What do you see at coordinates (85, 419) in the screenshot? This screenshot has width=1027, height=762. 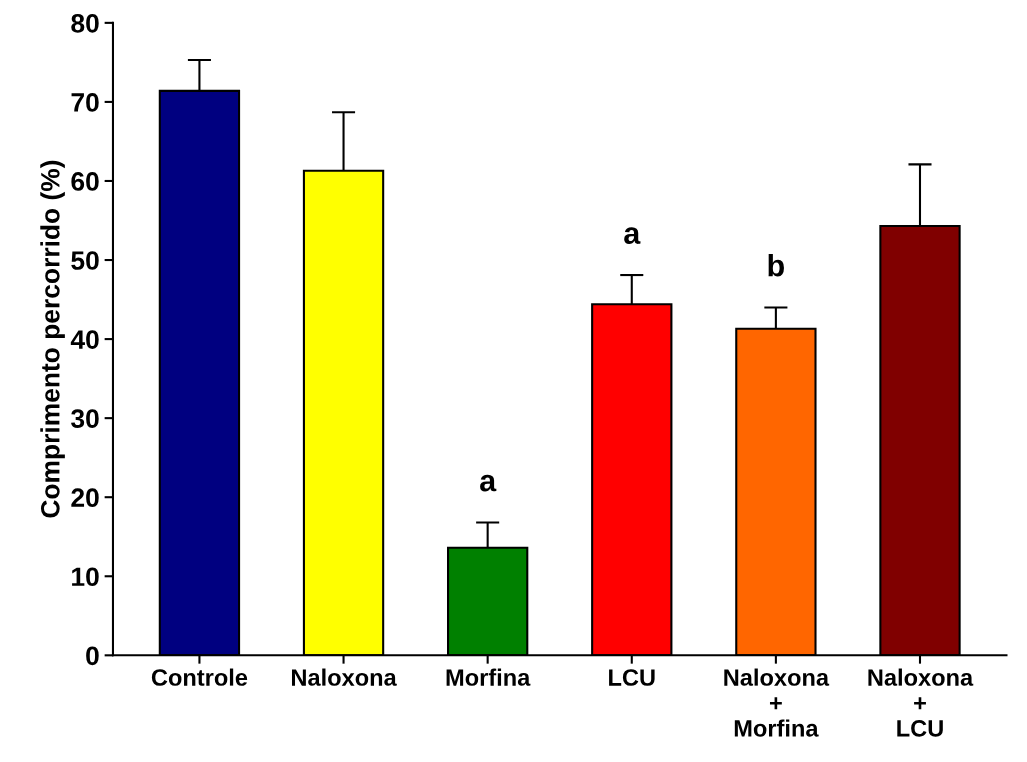 I see `y-tick-label: 30` at bounding box center [85, 419].